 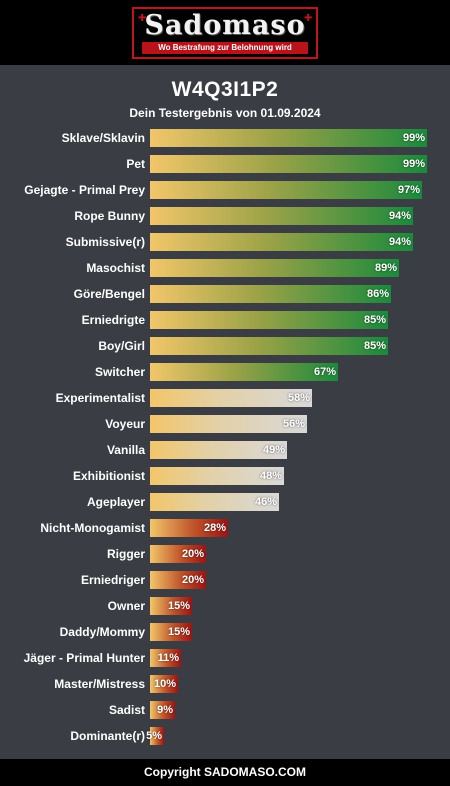 What do you see at coordinates (119, 372) in the screenshot?
I see `category-label: Switcher` at bounding box center [119, 372].